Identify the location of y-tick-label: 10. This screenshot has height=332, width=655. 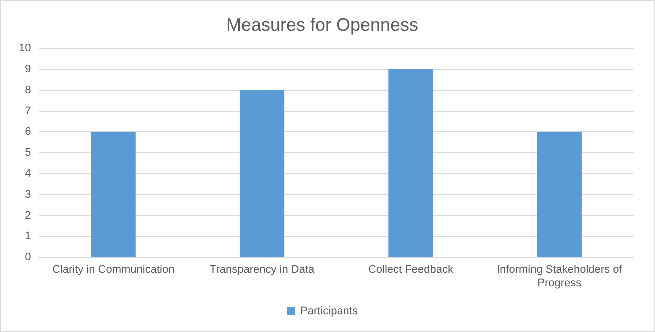
(25, 48).